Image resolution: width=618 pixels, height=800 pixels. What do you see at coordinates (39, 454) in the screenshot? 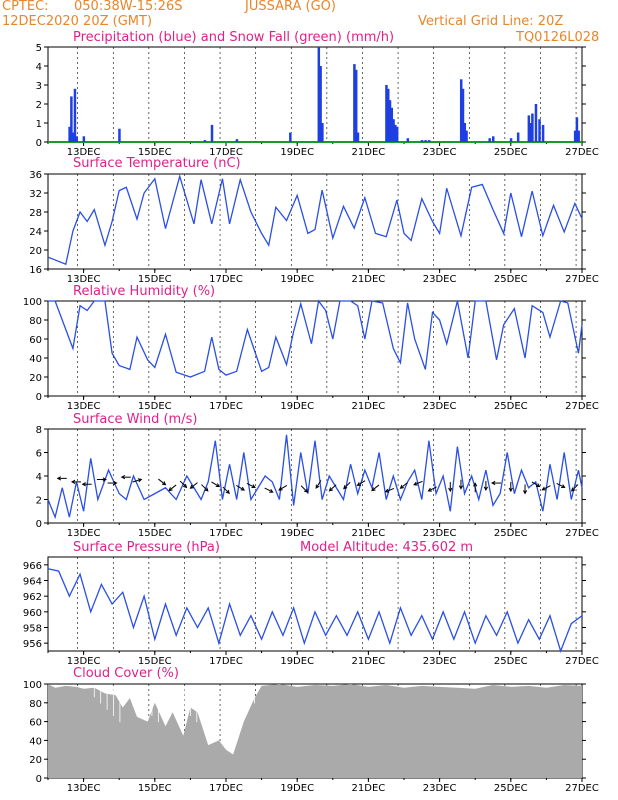
I see `y-tick-label: 6` at bounding box center [39, 454].